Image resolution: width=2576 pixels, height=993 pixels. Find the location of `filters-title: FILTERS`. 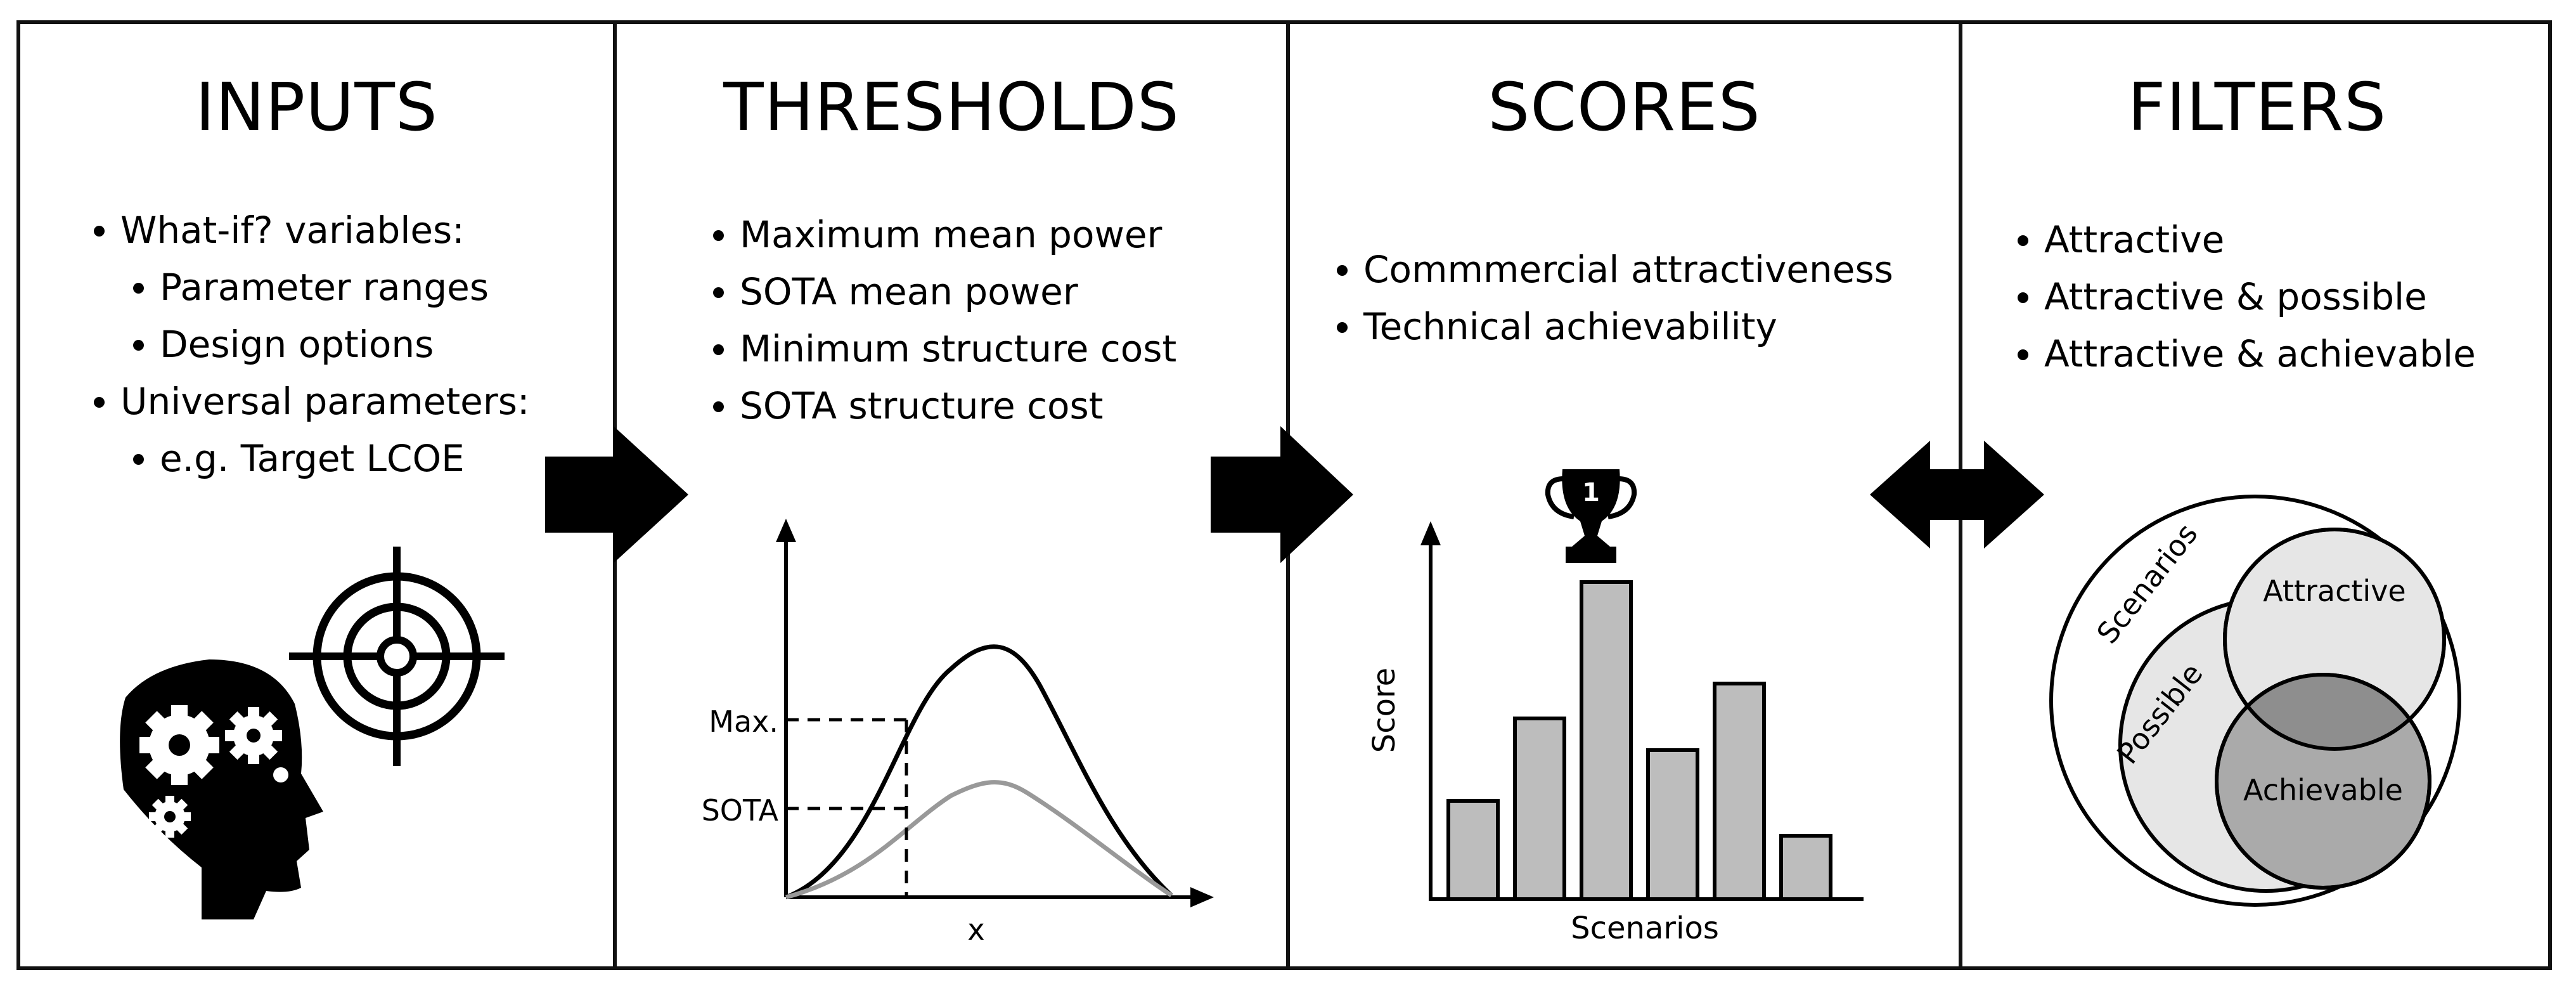

filters-title: FILTERS is located at coordinates (2257, 107).